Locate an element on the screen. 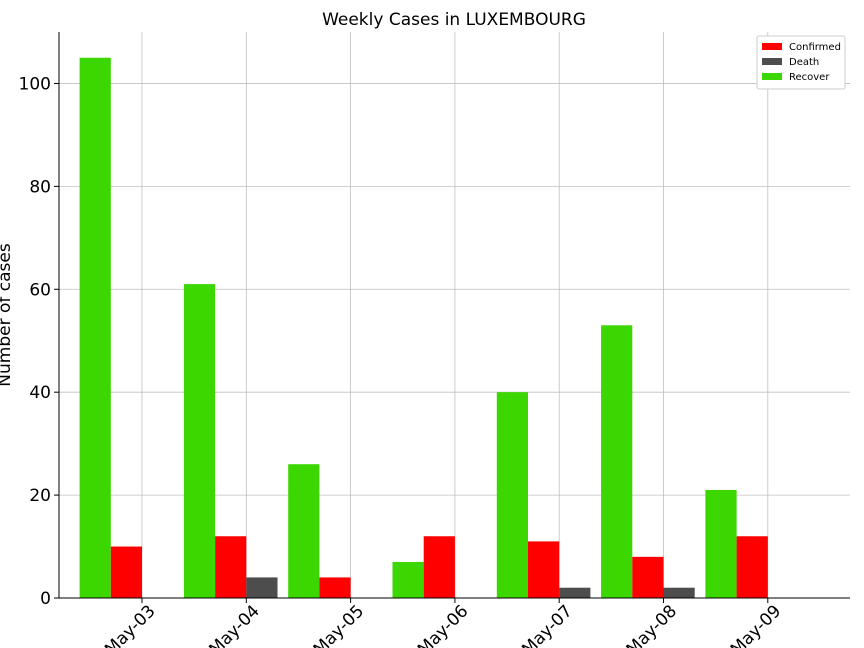 The image size is (864, 648). x-tick-label: May-09 is located at coordinates (756, 624).